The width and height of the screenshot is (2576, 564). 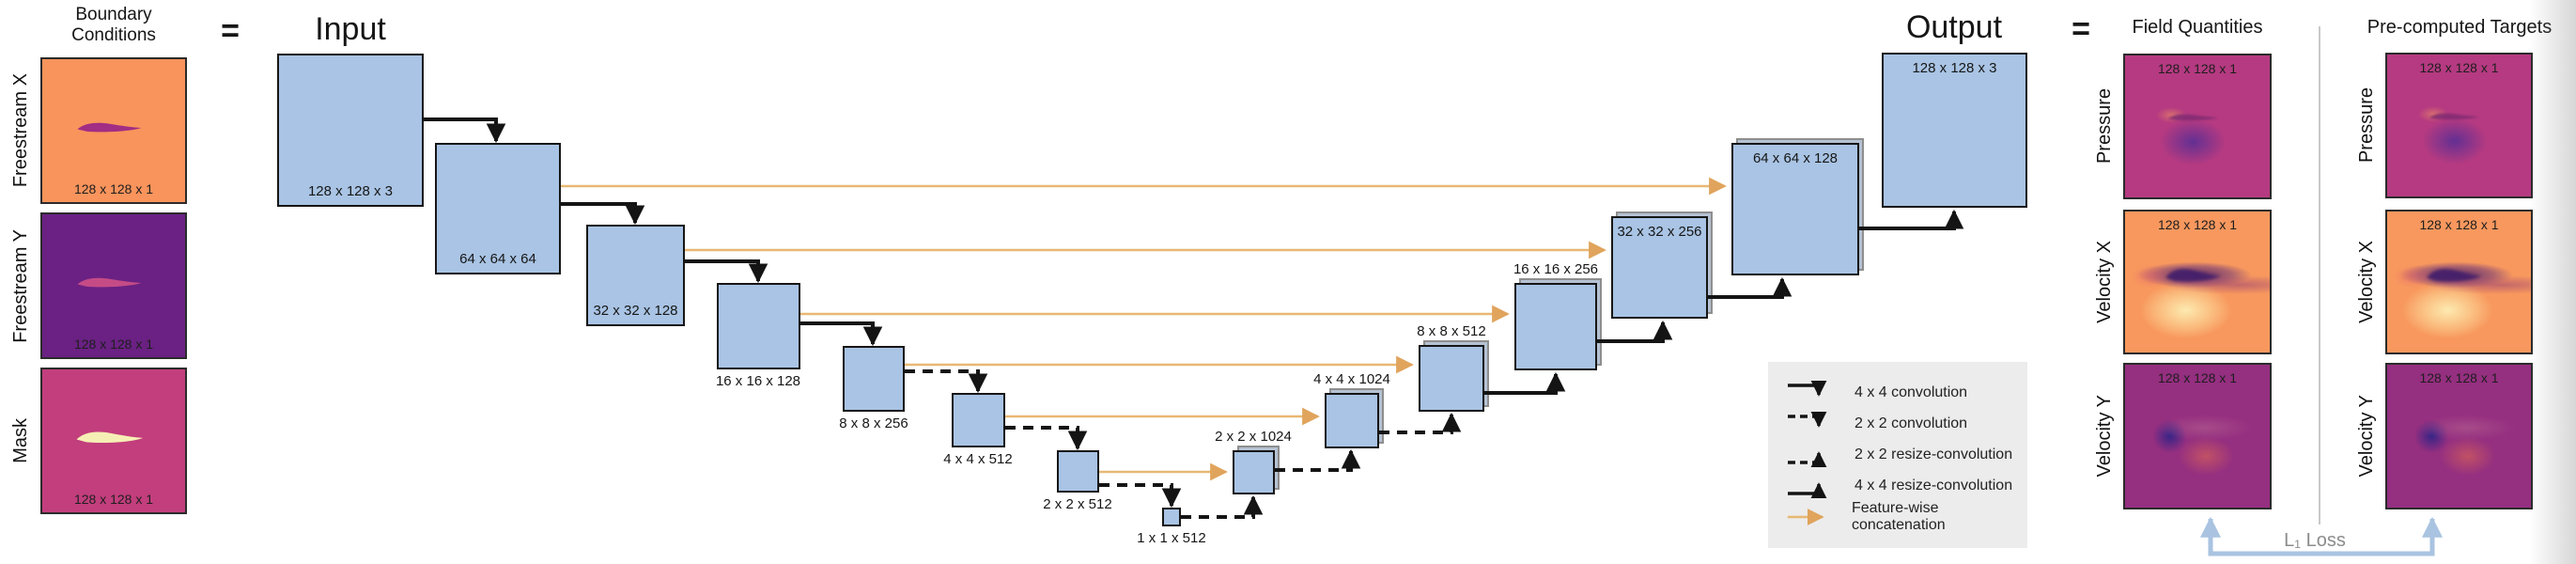 I want to click on unet-block-output-128x128x3: 128 x 128 x 3, so click(x=1955, y=130).